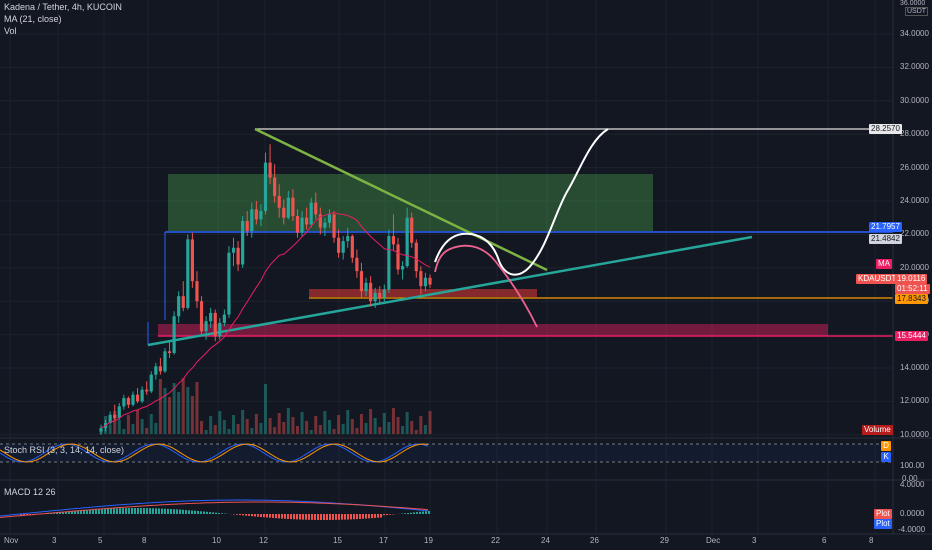  Describe the element at coordinates (216, 540) in the screenshot. I see `time-axis-label: 10` at that location.